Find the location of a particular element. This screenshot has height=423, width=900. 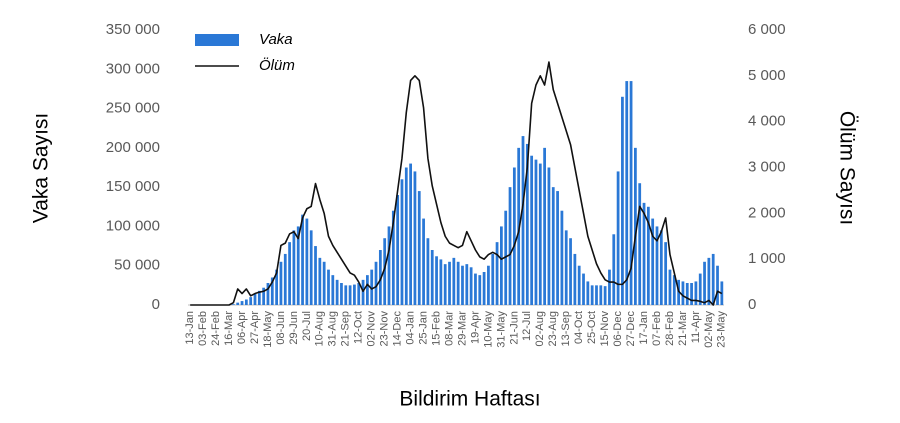

x-tick-label: 13-Jan is located at coordinates (190, 328).